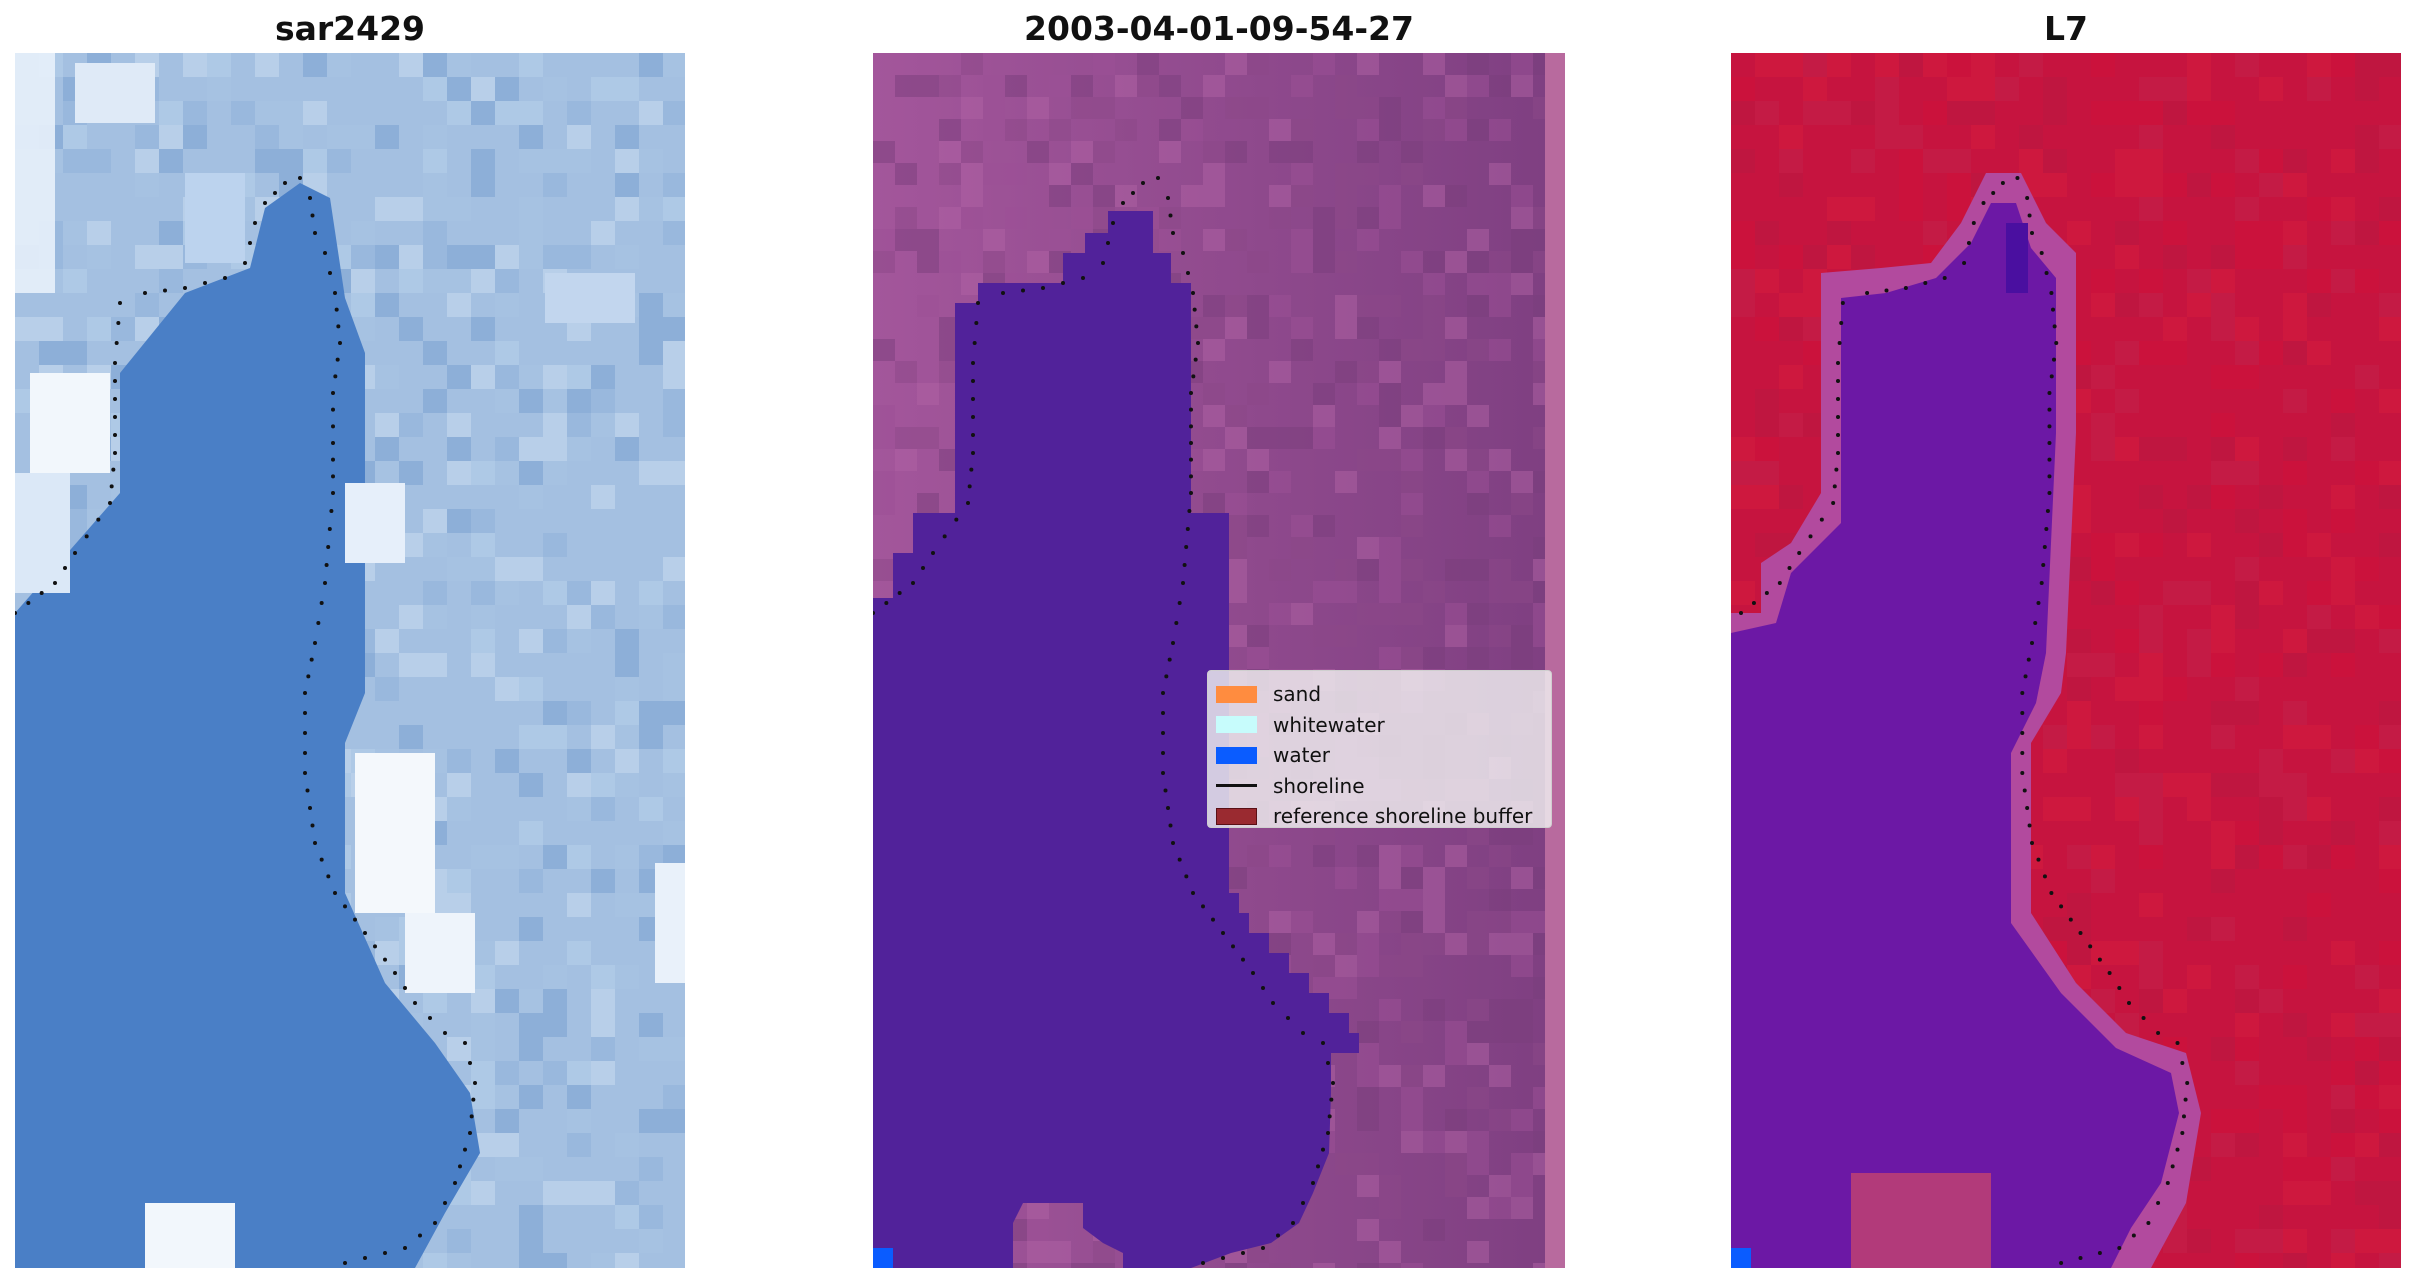 Image resolution: width=2436 pixels, height=1283 pixels. I want to click on panel-title-classified: 2003-04-01-09-54-27, so click(1219, 28).